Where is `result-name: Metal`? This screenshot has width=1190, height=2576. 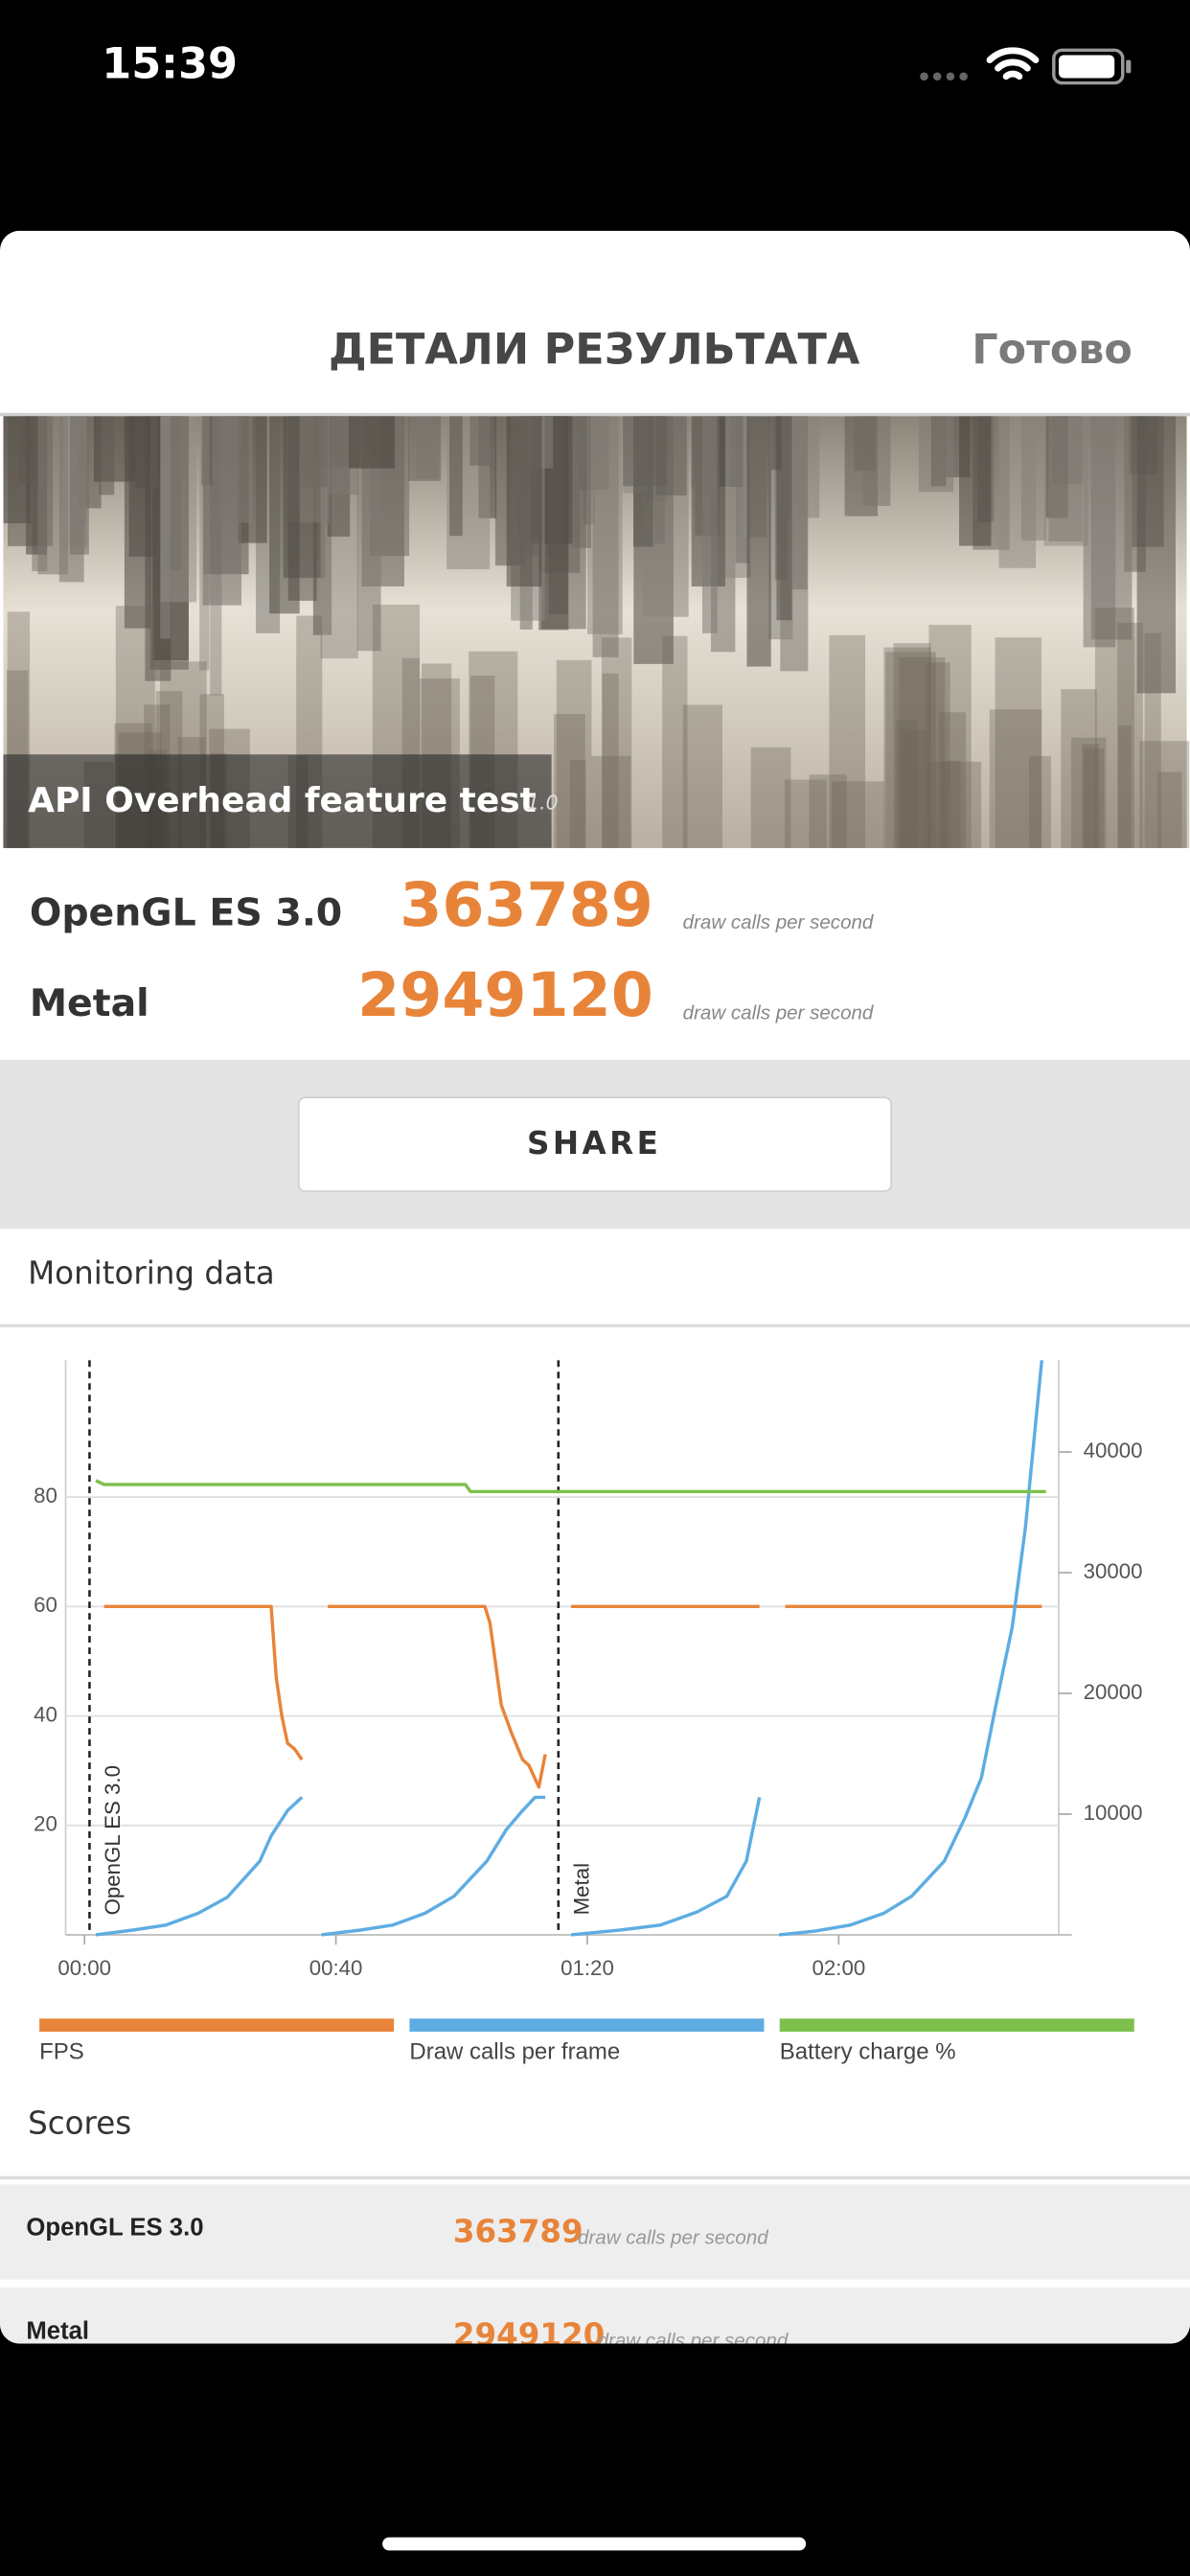
result-name: Metal is located at coordinates (89, 1003).